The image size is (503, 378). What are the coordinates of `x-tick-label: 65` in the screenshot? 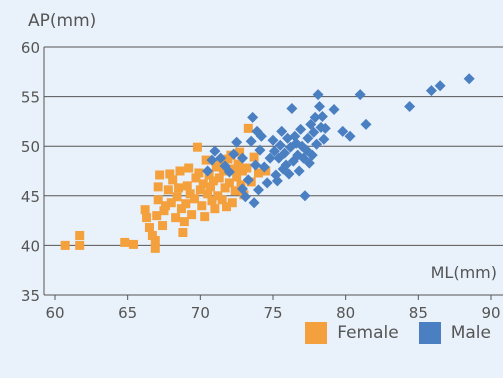 It's located at (127, 313).